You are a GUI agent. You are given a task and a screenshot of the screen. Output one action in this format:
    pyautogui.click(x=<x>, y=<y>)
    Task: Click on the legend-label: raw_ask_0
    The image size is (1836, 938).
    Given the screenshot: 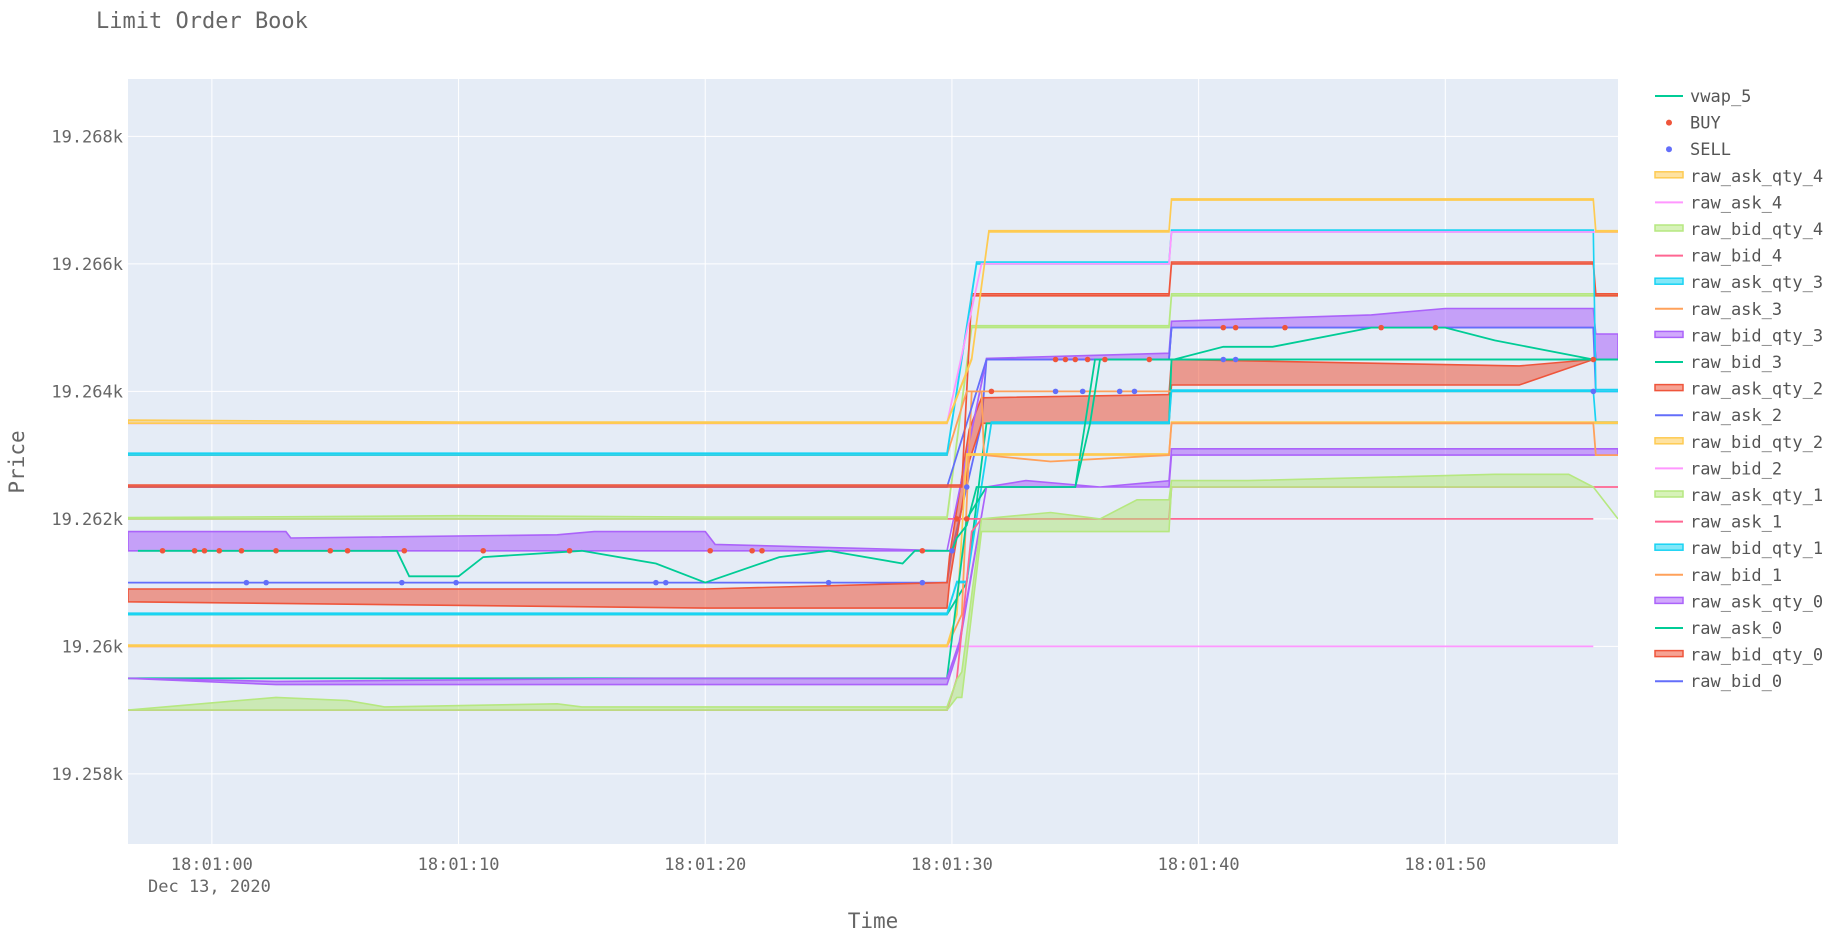 What is the action you would take?
    pyautogui.click(x=1736, y=629)
    